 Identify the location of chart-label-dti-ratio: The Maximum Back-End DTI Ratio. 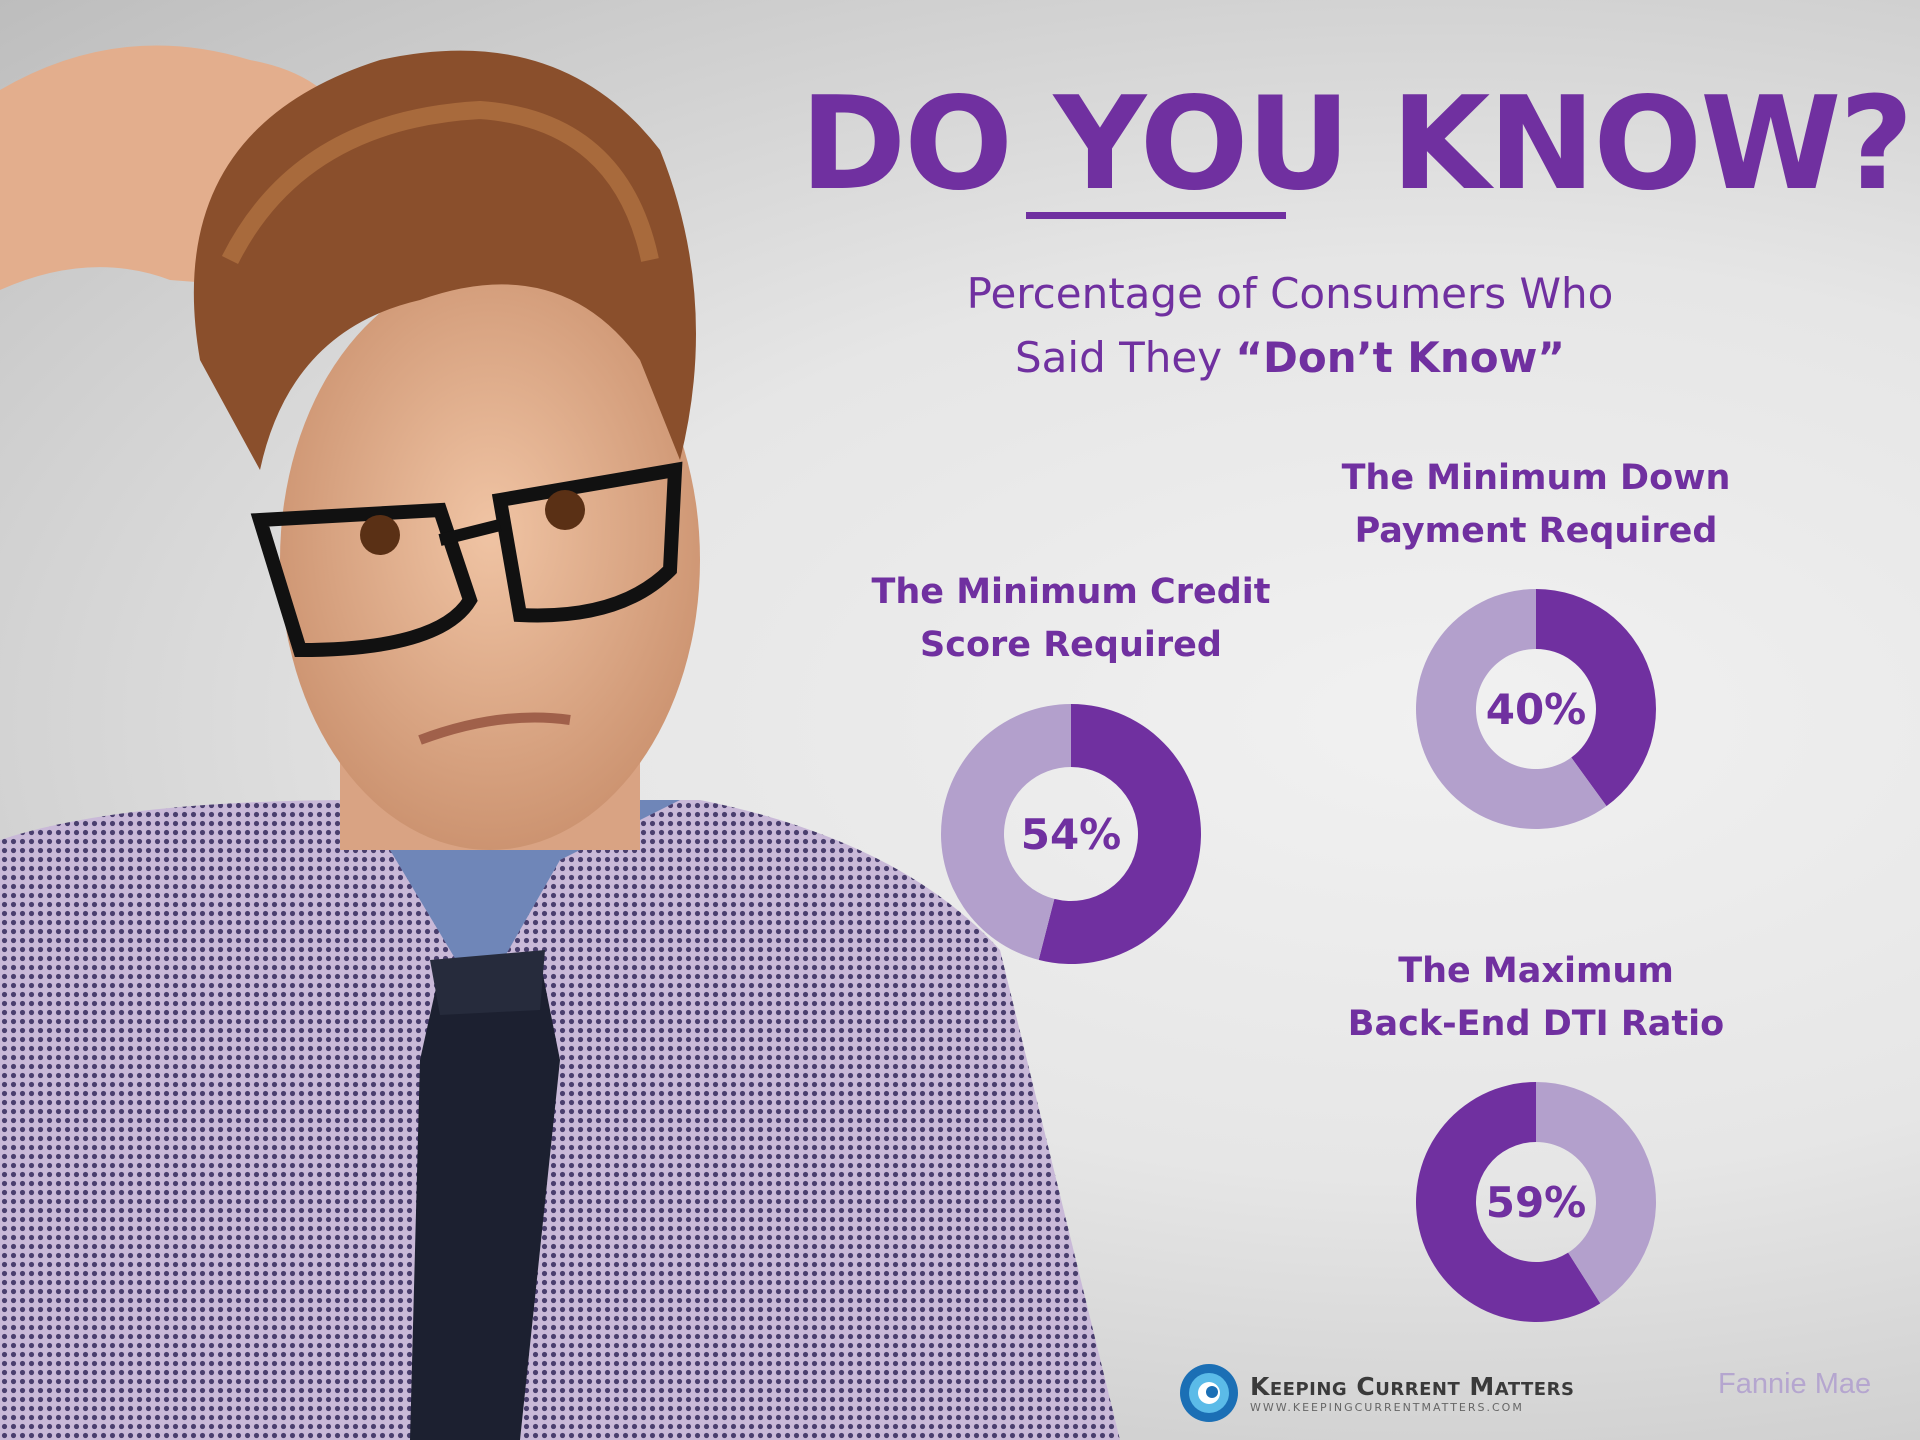
(1536, 998).